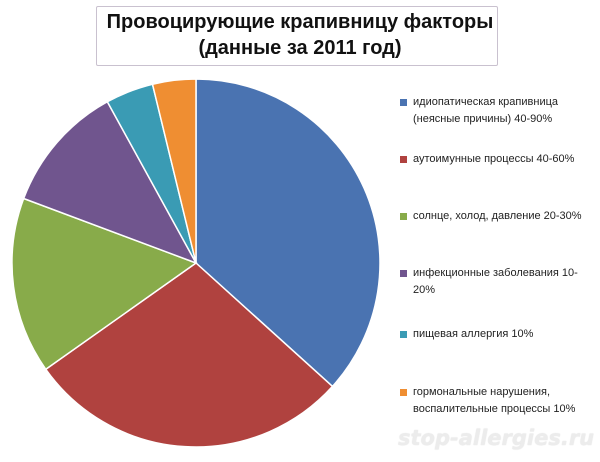 This screenshot has width=600, height=462. I want to click on legend-label: инфекционные заболевания 10-20%, so click(495, 281).